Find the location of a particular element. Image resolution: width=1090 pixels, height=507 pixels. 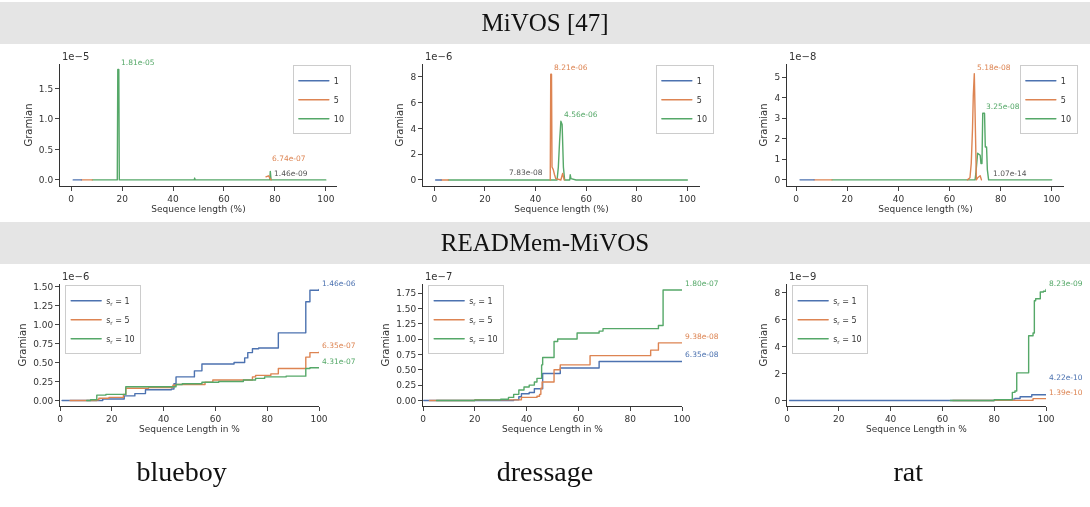

text: MiVOS [47] is located at coordinates (545, 23).